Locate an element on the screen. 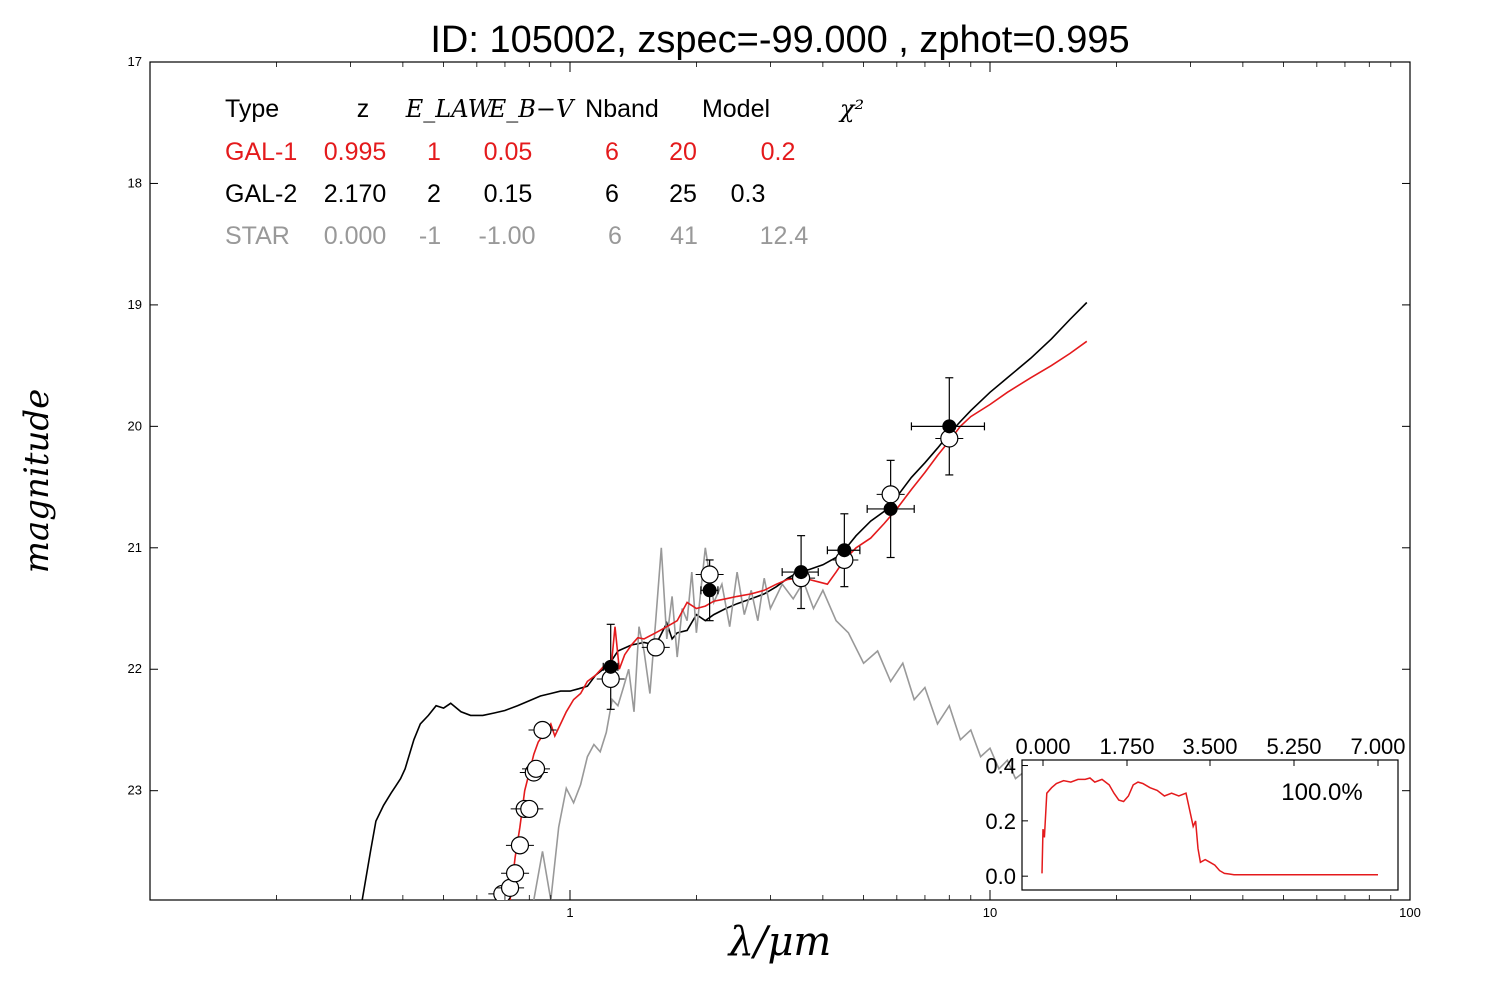 The image size is (1500, 1000). y-tick-label: 23 is located at coordinates (135, 790).